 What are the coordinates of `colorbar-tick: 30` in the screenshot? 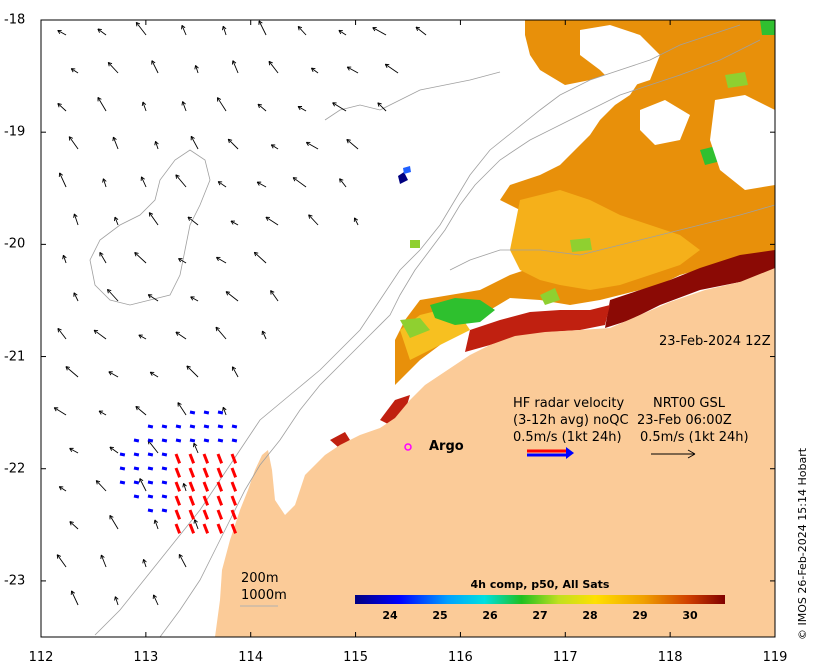 It's located at (690, 615).